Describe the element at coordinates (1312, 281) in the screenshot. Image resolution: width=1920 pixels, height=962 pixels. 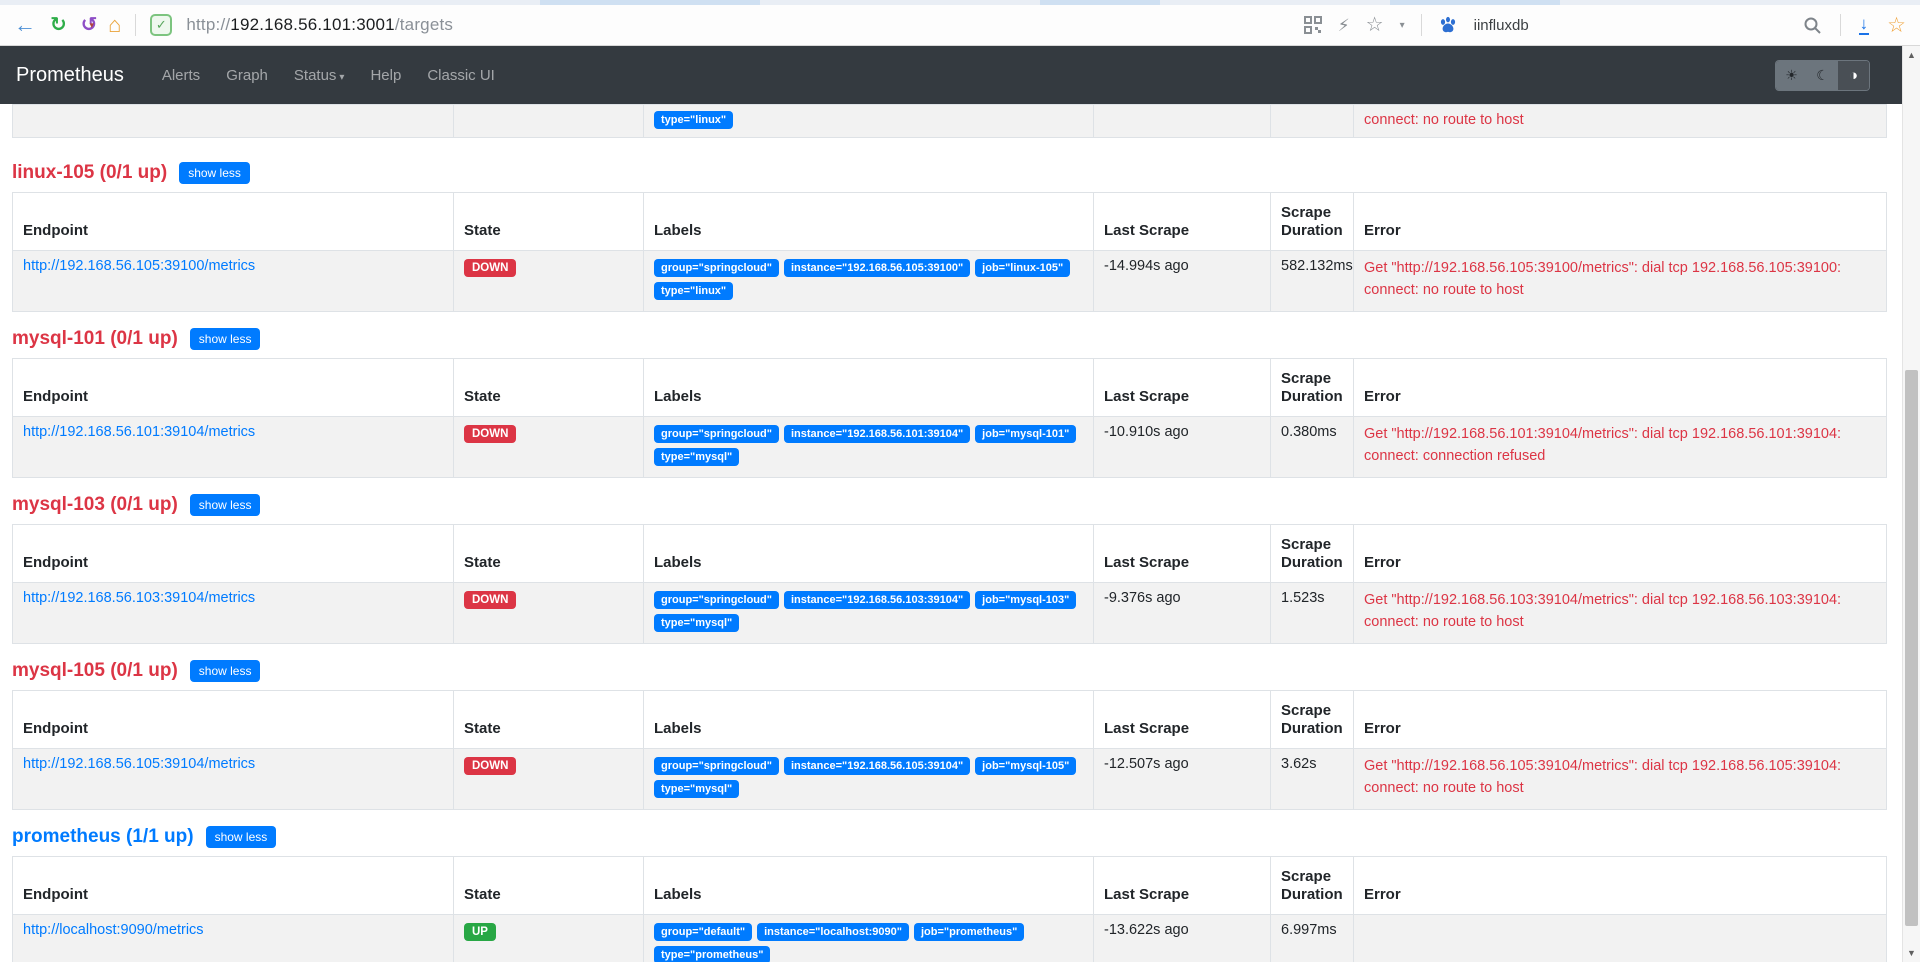
I see `scrape-duration-cell: 582.132ms` at that location.